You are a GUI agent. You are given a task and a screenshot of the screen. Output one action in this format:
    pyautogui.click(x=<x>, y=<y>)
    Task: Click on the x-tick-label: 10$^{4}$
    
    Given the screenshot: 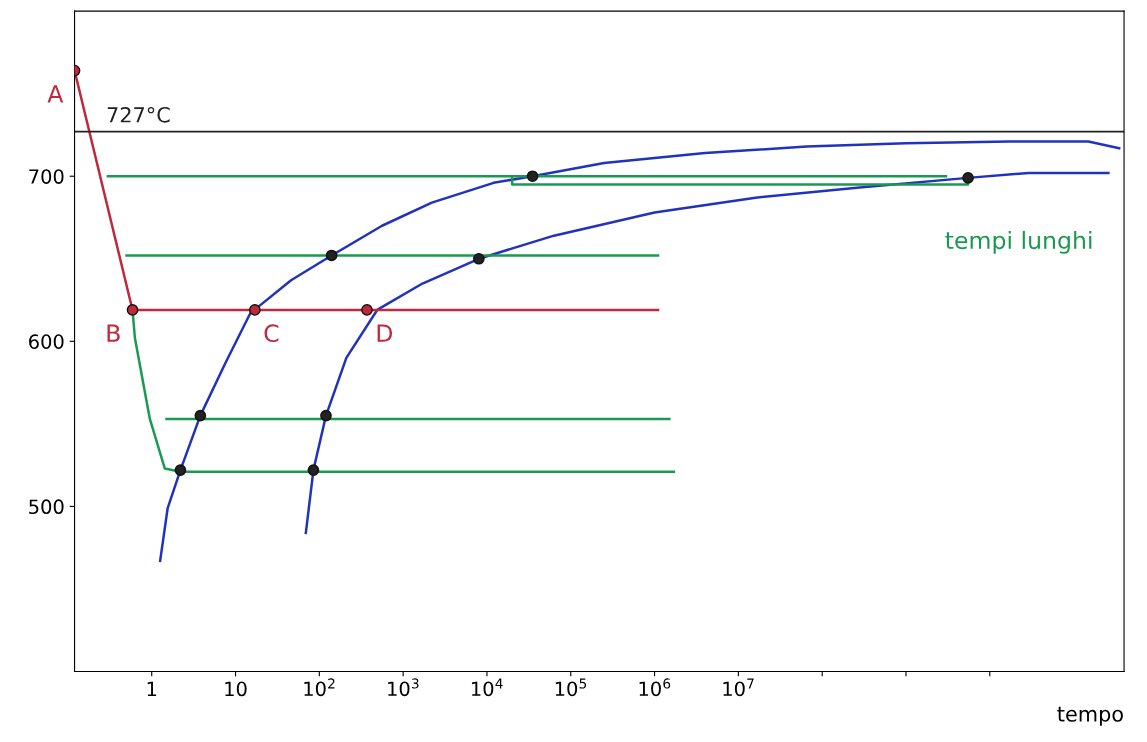 What is the action you would take?
    pyautogui.click(x=487, y=687)
    